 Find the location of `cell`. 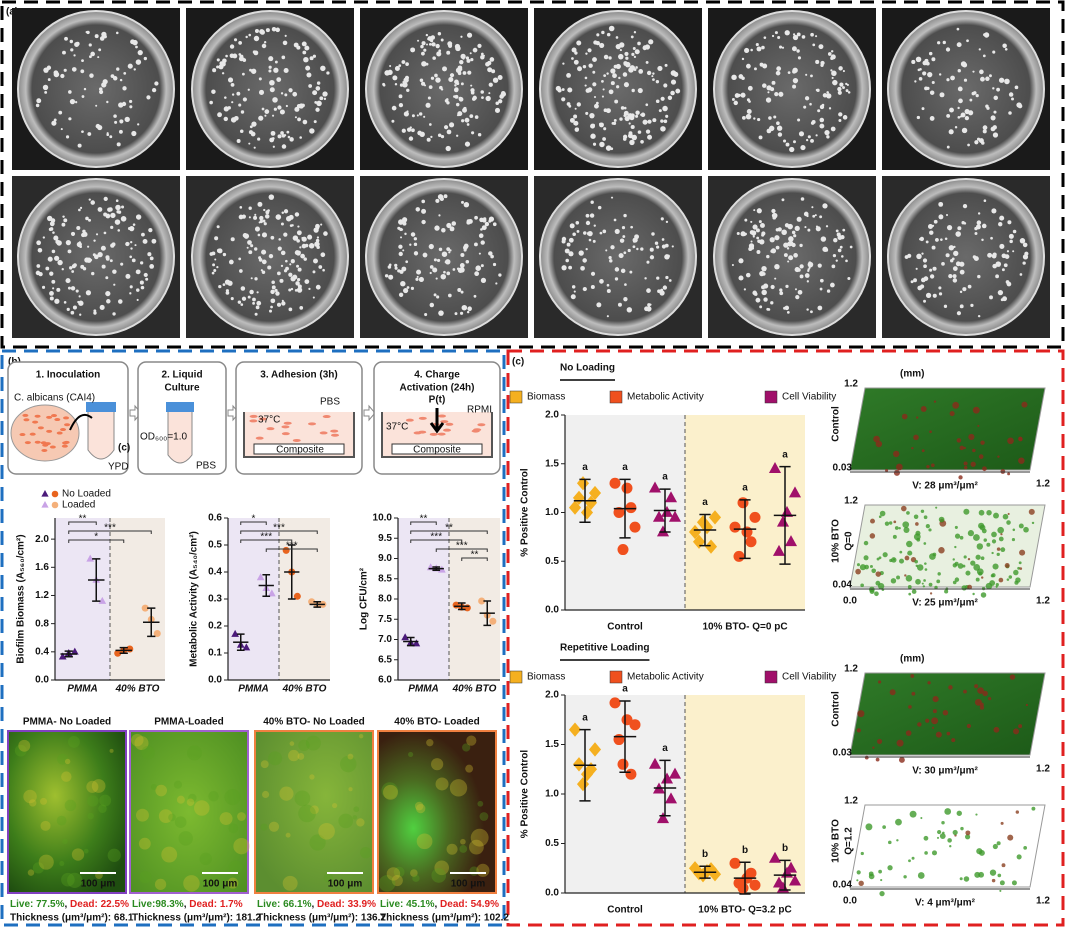

cell is located at coordinates (326, 417).